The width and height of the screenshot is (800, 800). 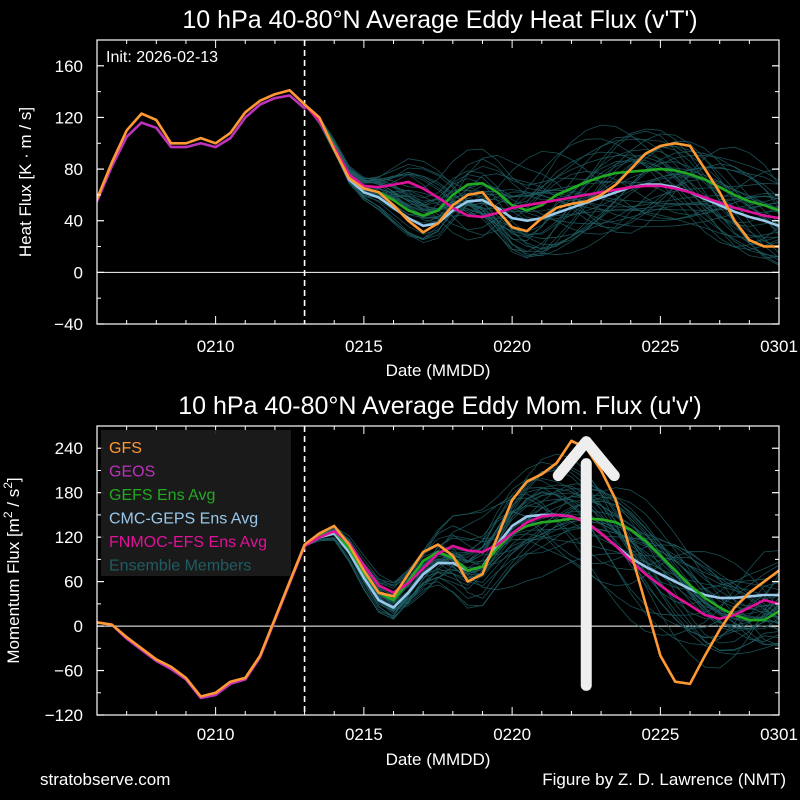 What do you see at coordinates (188, 542) in the screenshot?
I see `legend-entry: FNMOC-EFS Ens Avg` at bounding box center [188, 542].